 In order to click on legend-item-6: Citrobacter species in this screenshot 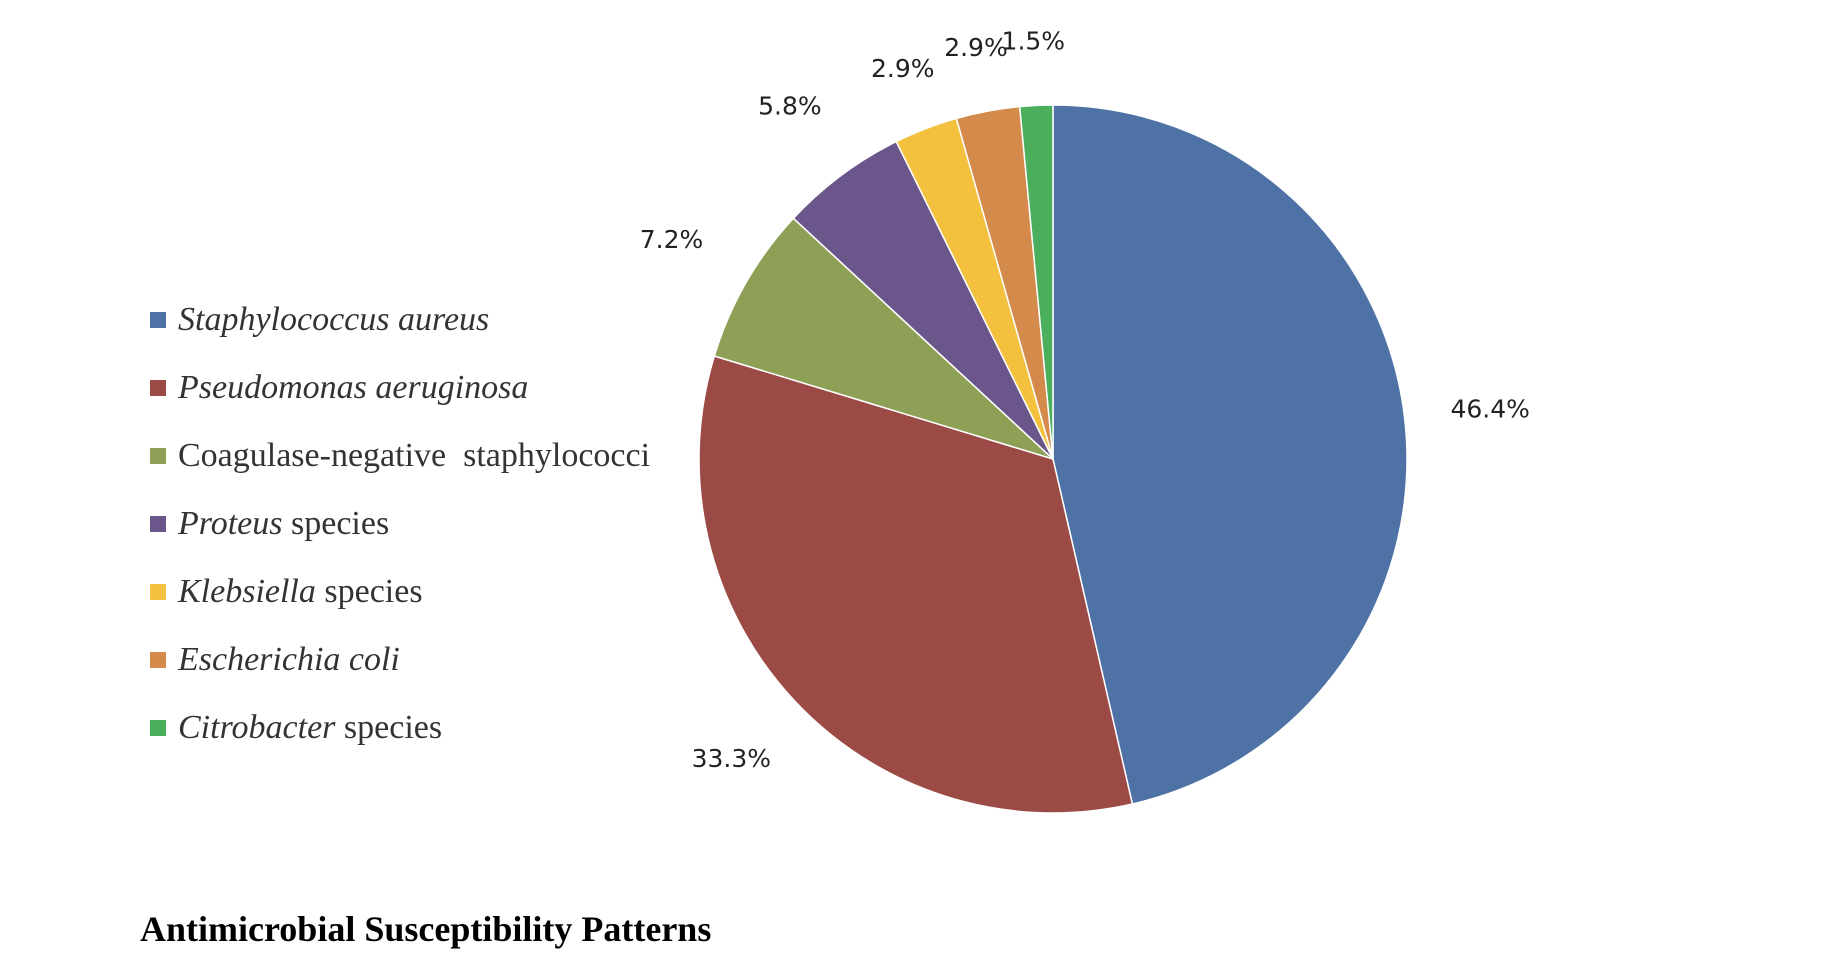, I will do `click(400, 728)`.